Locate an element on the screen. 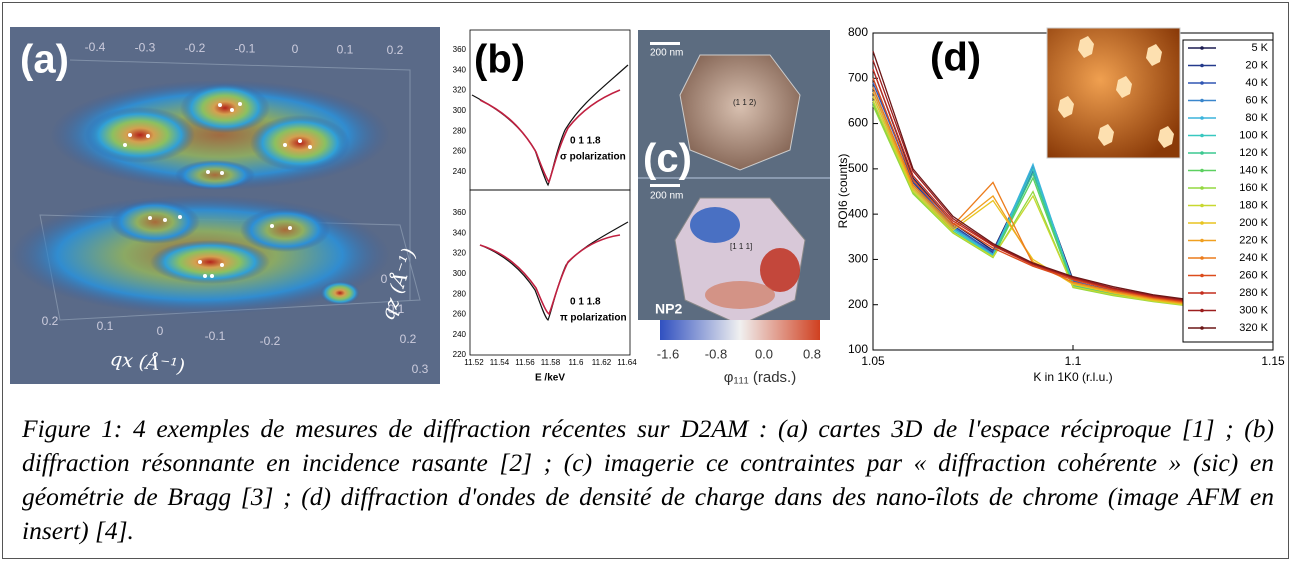 The width and height of the screenshot is (1293, 563). spectrum-fit is located at coordinates (550, 275).